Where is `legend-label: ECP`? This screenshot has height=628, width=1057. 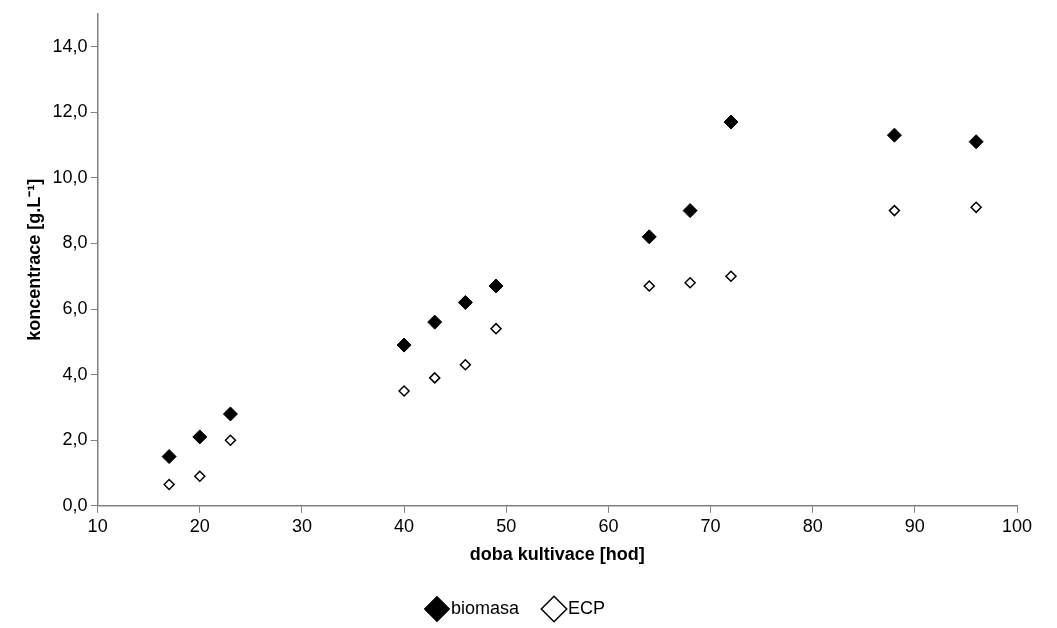
legend-label: ECP is located at coordinates (587, 607).